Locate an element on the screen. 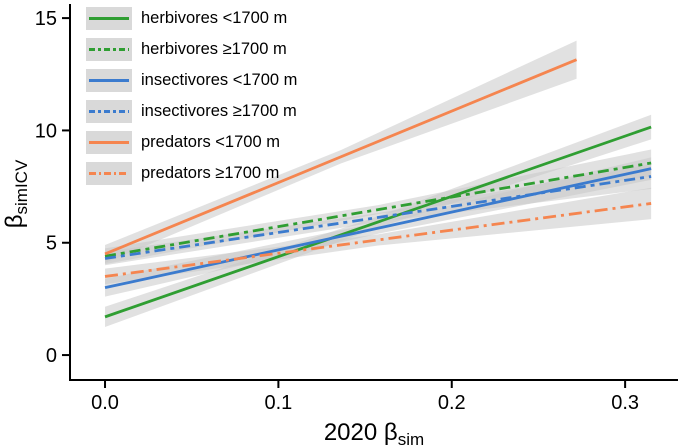 This screenshot has width=685, height=446. legend-label: predators ≥1700 m is located at coordinates (210, 173).